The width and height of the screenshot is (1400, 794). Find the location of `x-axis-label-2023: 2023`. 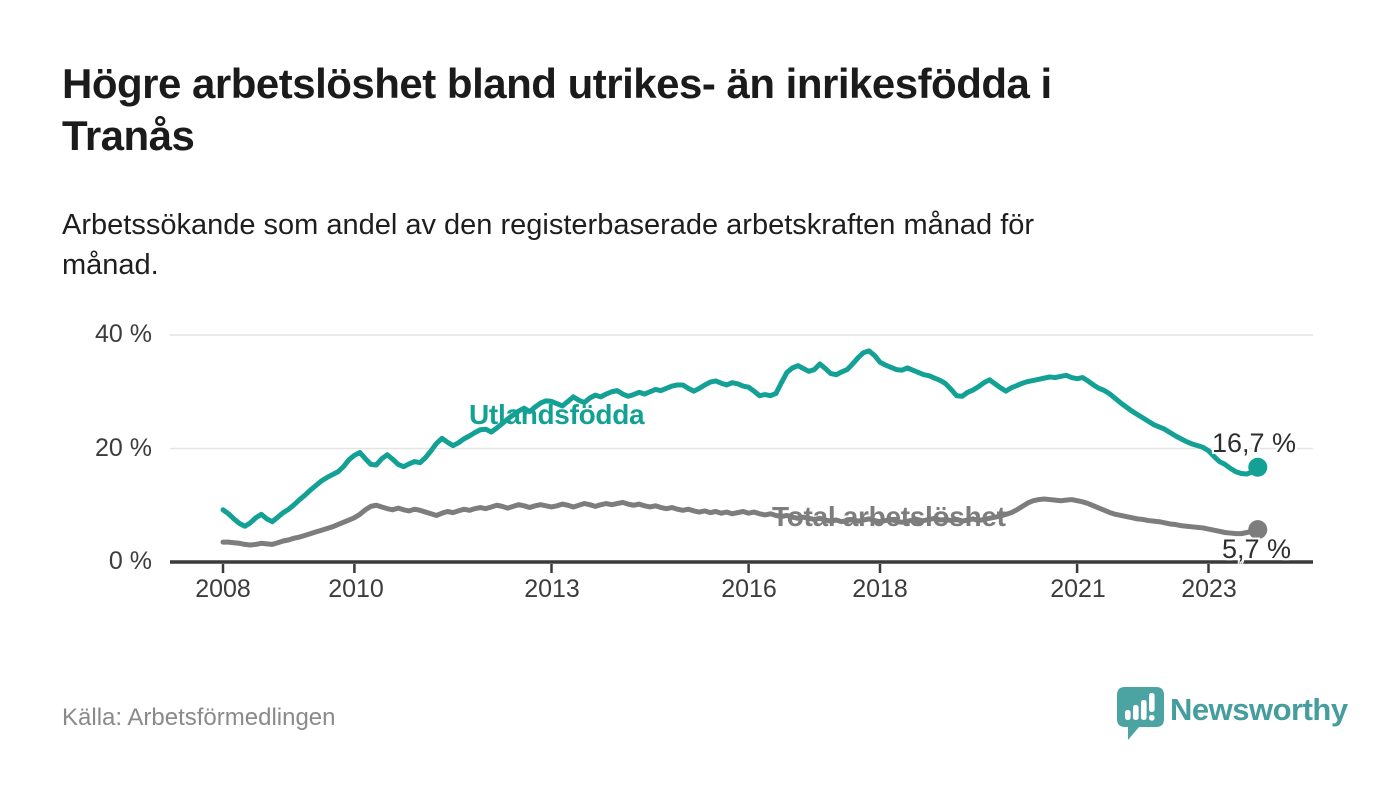

x-axis-label-2023: 2023 is located at coordinates (1209, 589).